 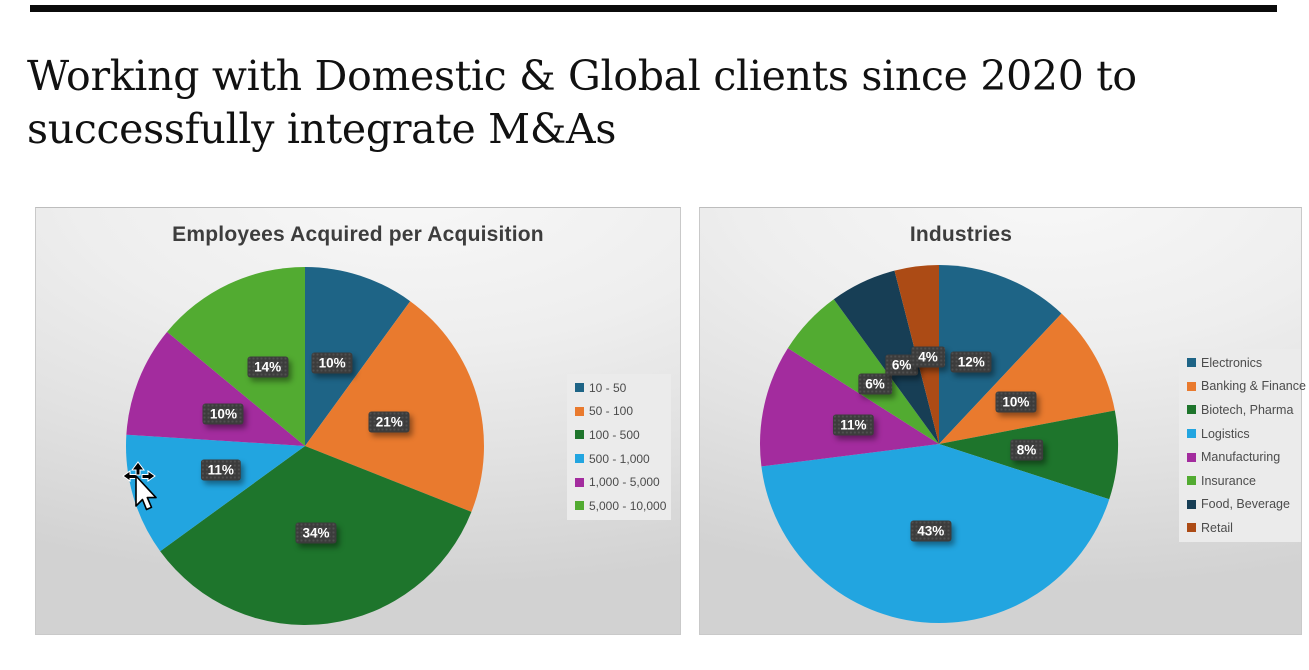 I want to click on pie-chart-employees, so click(x=304, y=446).